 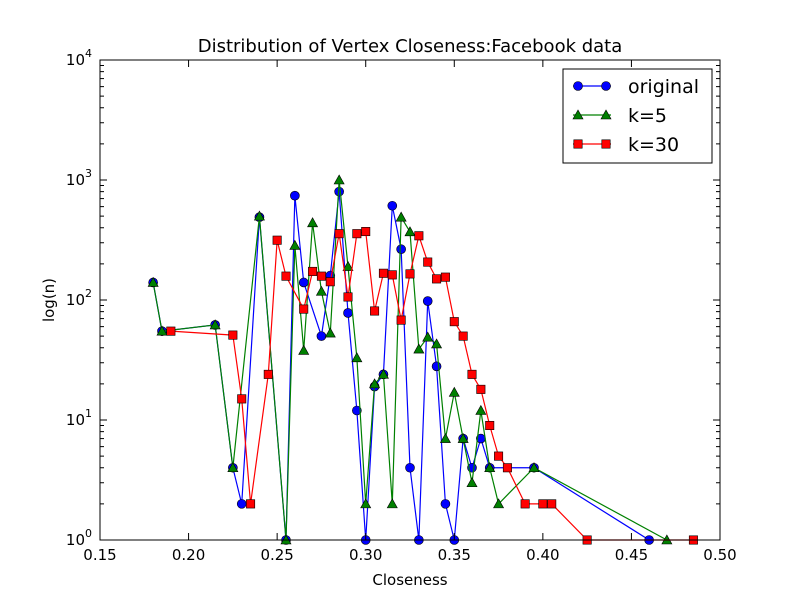 What do you see at coordinates (606, 144) in the screenshot?
I see `legend-marker-k-30-b` at bounding box center [606, 144].